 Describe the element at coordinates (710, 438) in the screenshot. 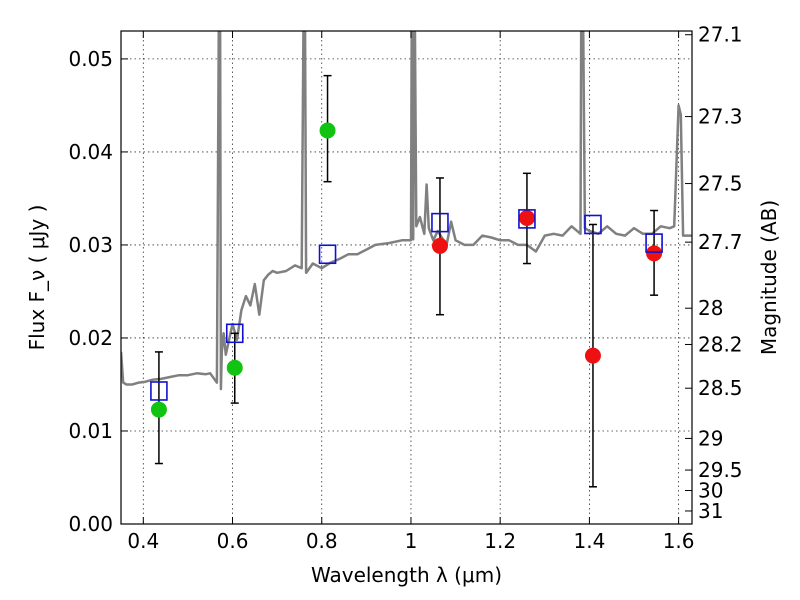

I see `right-tick-label: 29` at that location.